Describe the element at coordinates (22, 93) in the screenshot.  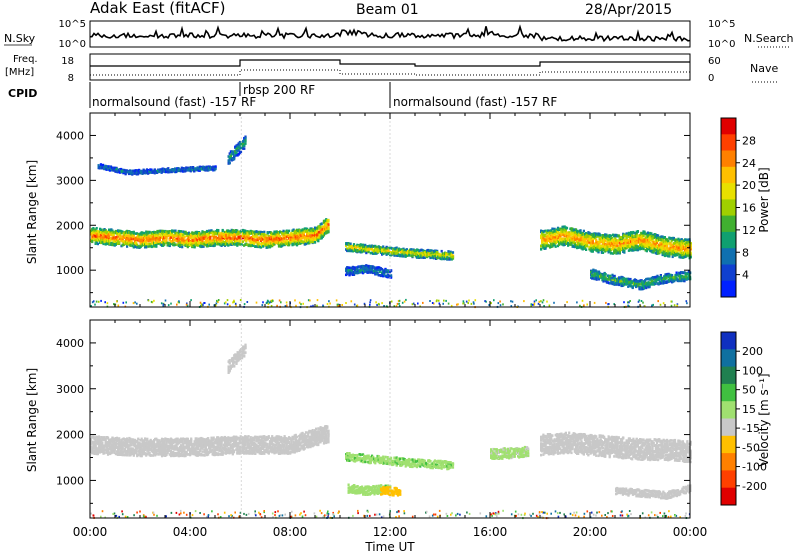
I see `cpid-label: CPID` at that location.